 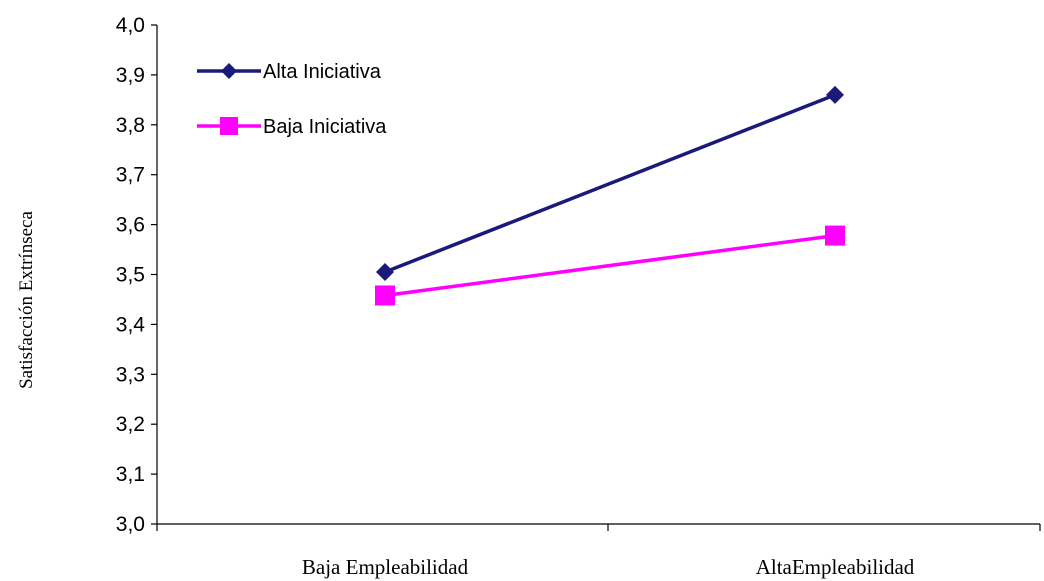 What do you see at coordinates (130, 524) in the screenshot?
I see `y-tick-label: 3,0` at bounding box center [130, 524].